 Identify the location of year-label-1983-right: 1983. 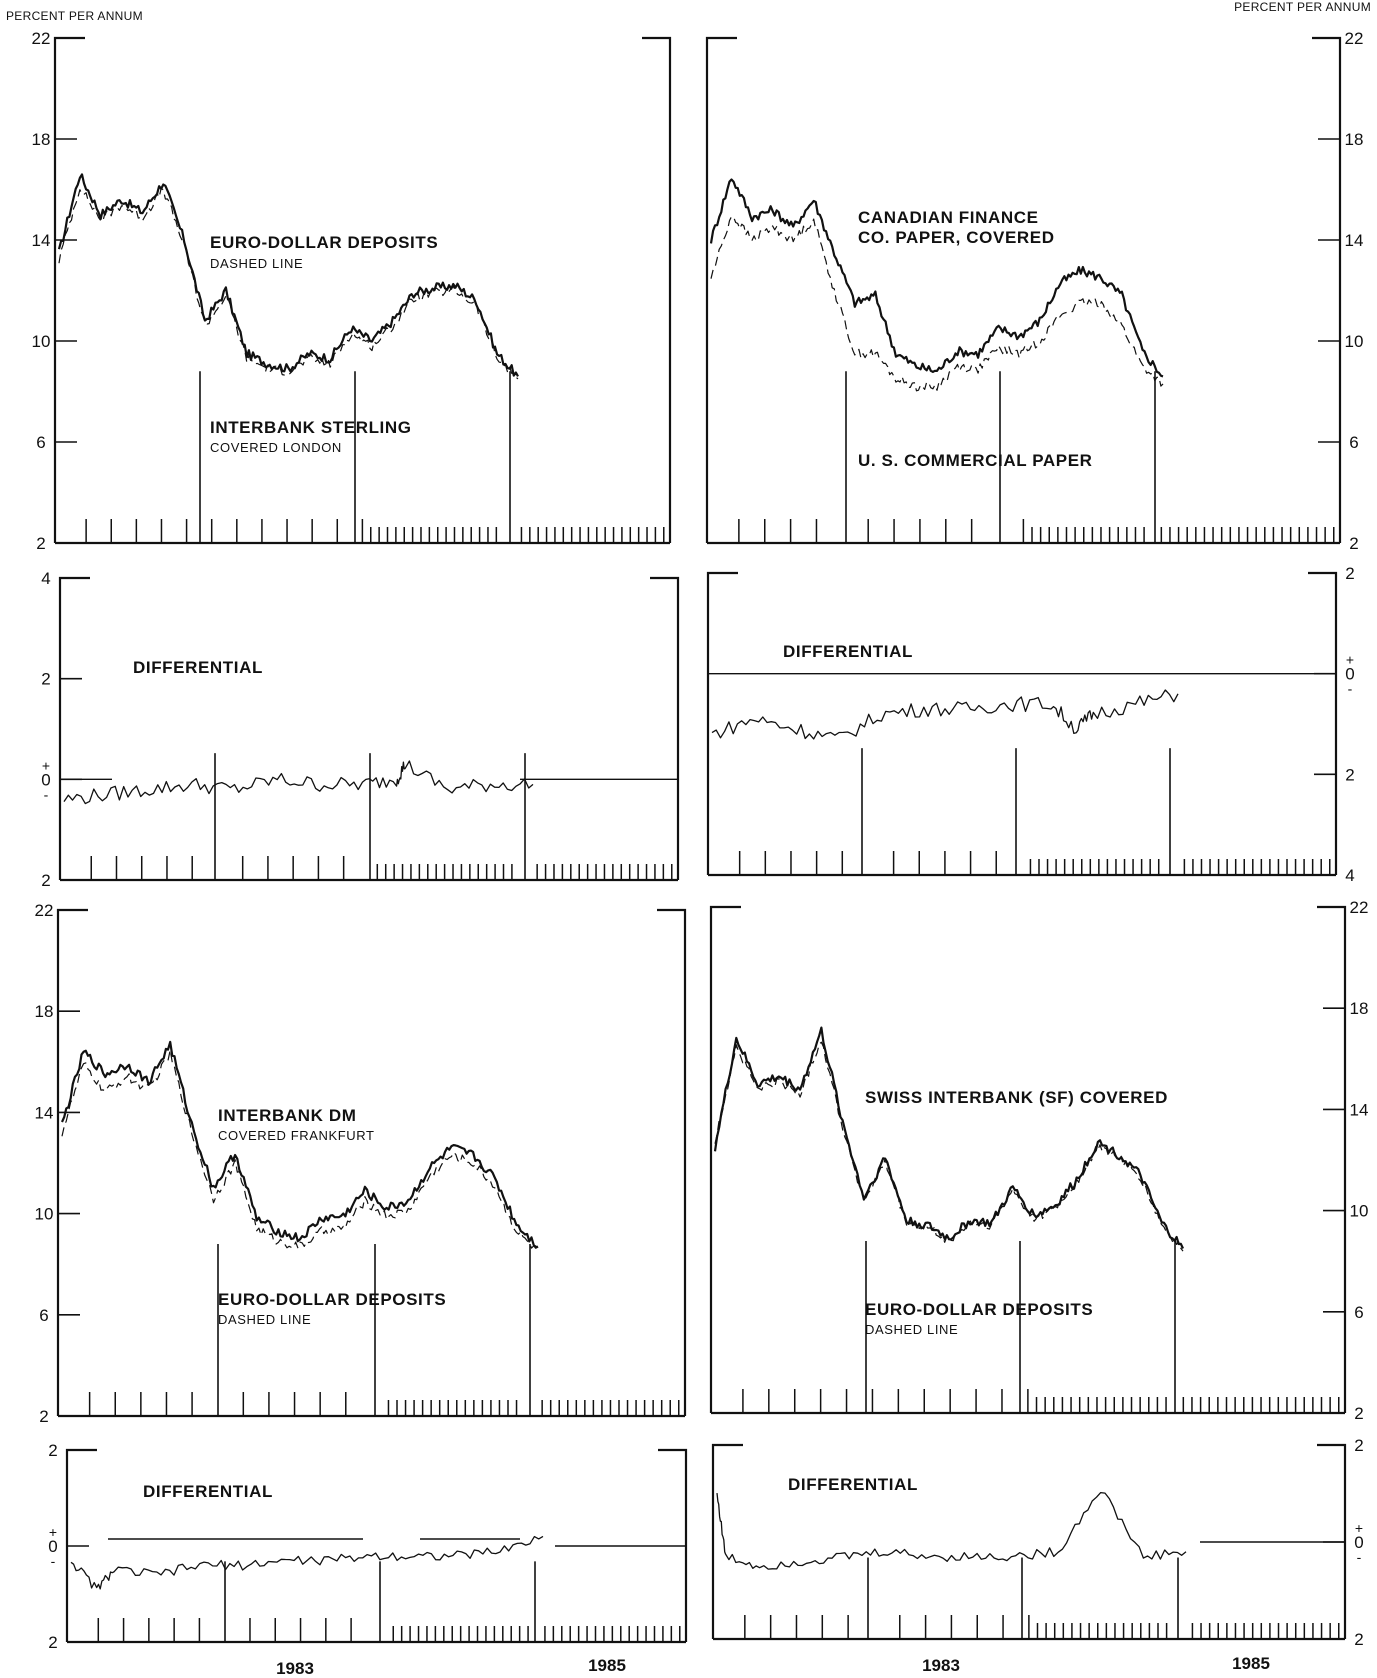
(941, 1665).